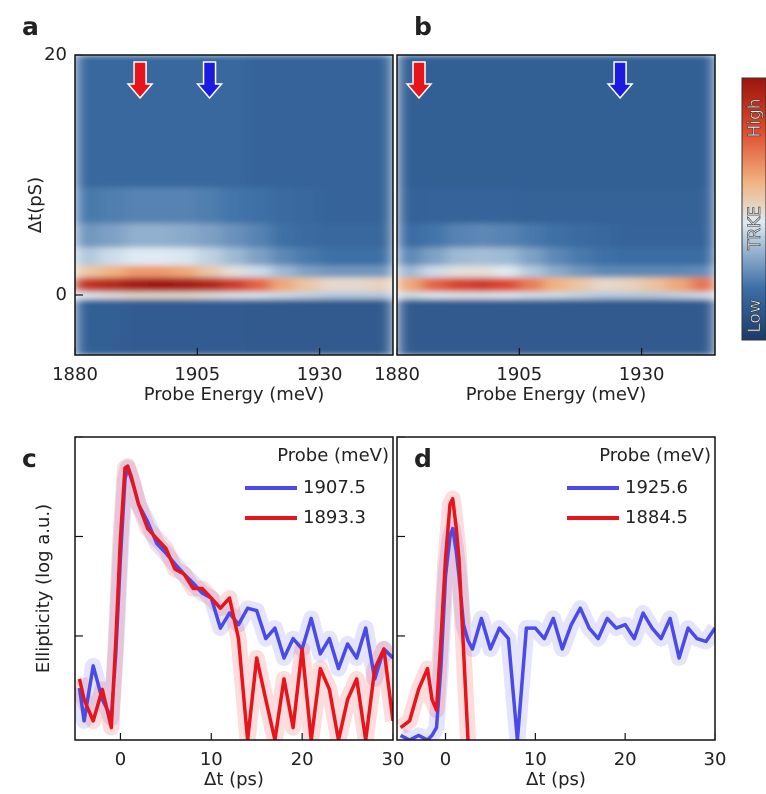  What do you see at coordinates (423, 458) in the screenshot?
I see `panel-letter: d` at bounding box center [423, 458].